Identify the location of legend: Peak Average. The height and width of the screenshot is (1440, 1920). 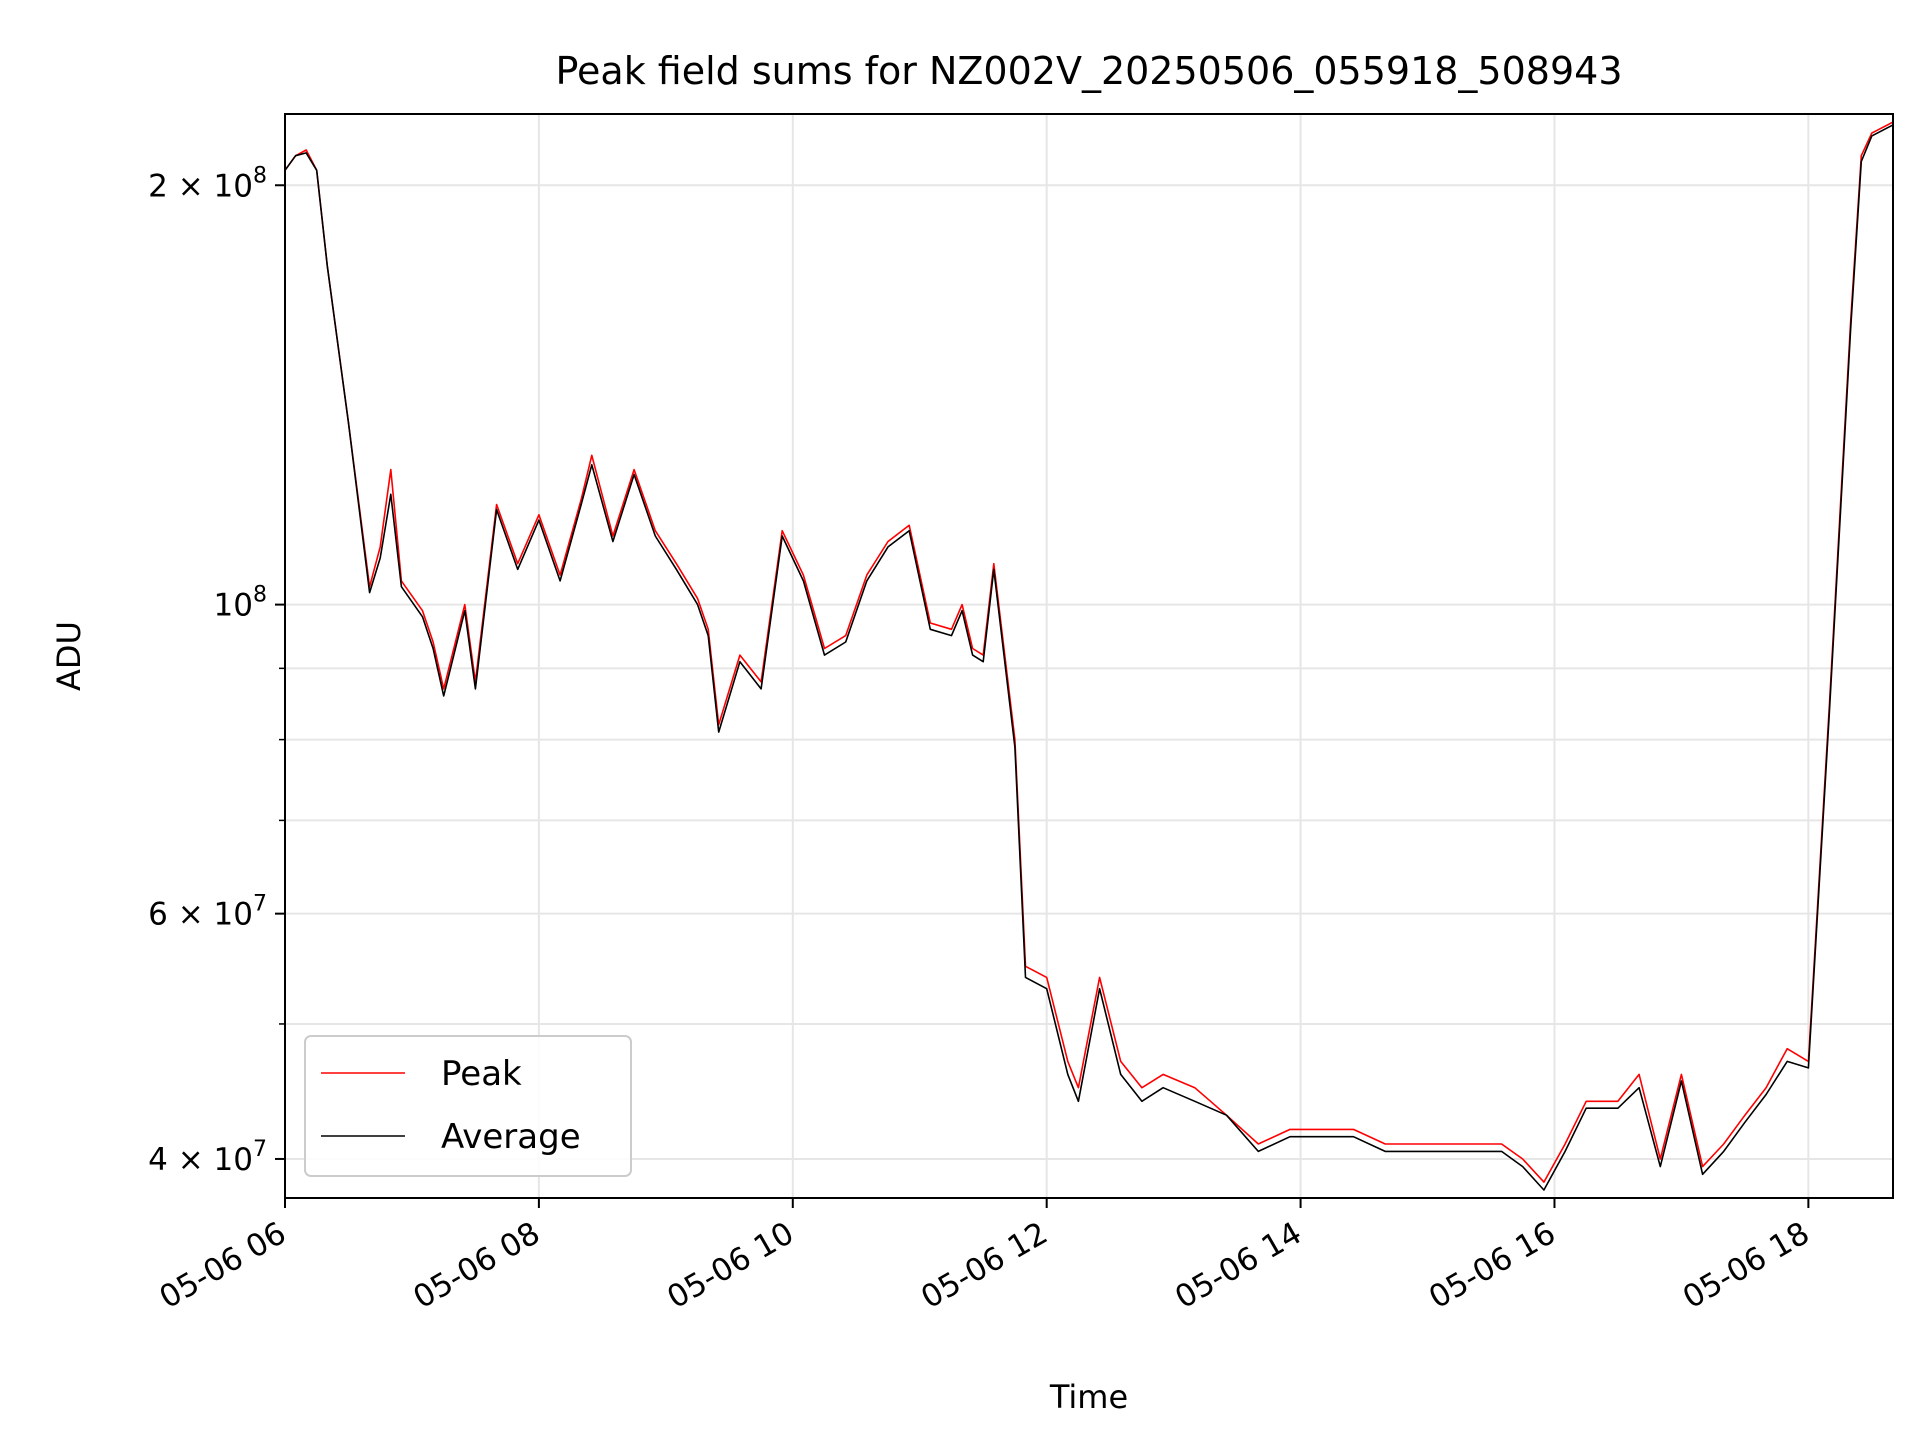
(468, 1106).